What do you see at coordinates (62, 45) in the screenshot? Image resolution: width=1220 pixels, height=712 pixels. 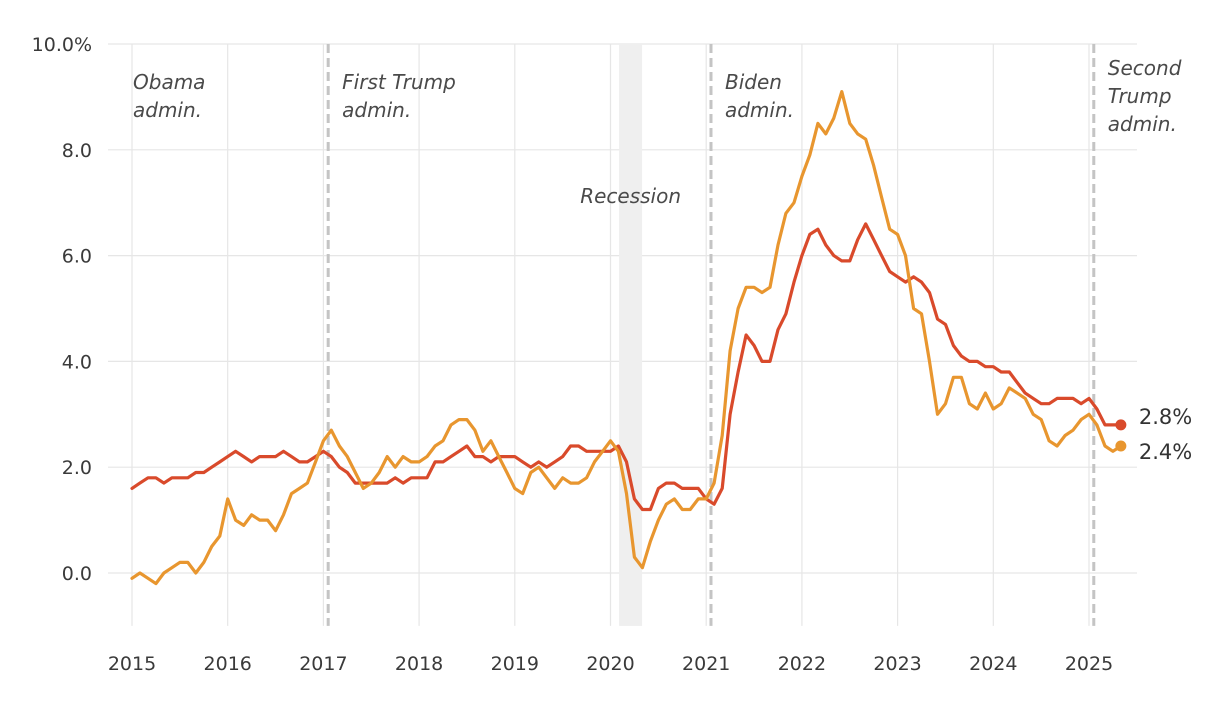 I see `y-tick-label: 10.0%` at bounding box center [62, 45].